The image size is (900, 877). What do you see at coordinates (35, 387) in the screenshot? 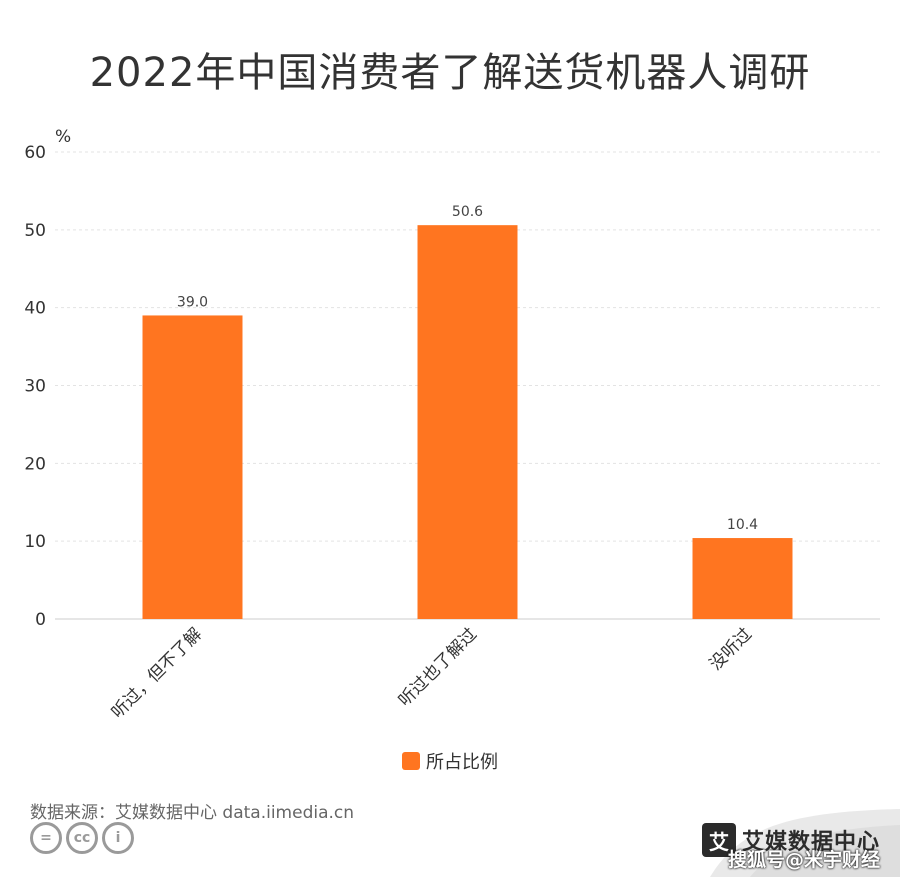
I see `y-tick-label: 30` at bounding box center [35, 387].